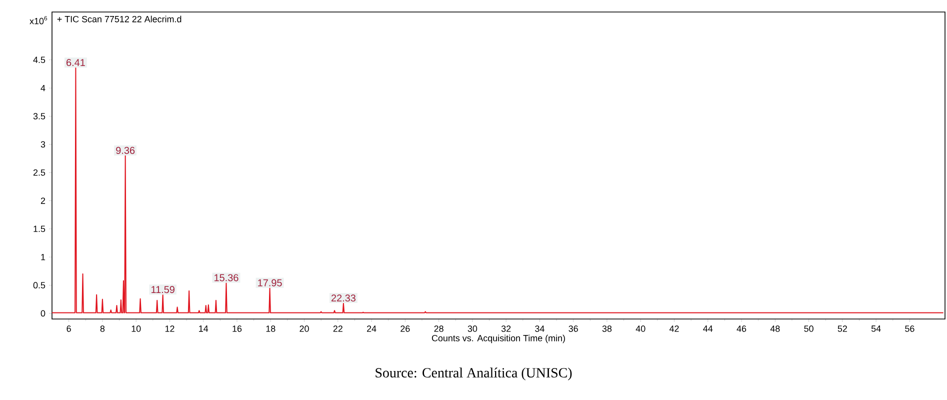 The image size is (947, 400). What do you see at coordinates (909, 329) in the screenshot?
I see `x-tick-label: 56` at bounding box center [909, 329].